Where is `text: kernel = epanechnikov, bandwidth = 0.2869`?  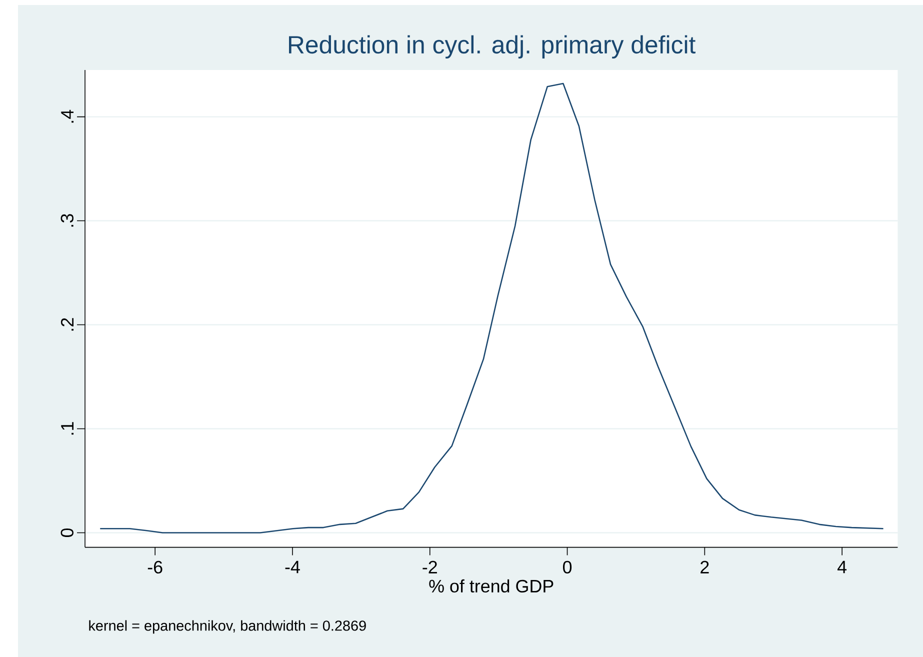 text: kernel = epanechnikov, bandwidth = 0.2869 is located at coordinates (227, 627).